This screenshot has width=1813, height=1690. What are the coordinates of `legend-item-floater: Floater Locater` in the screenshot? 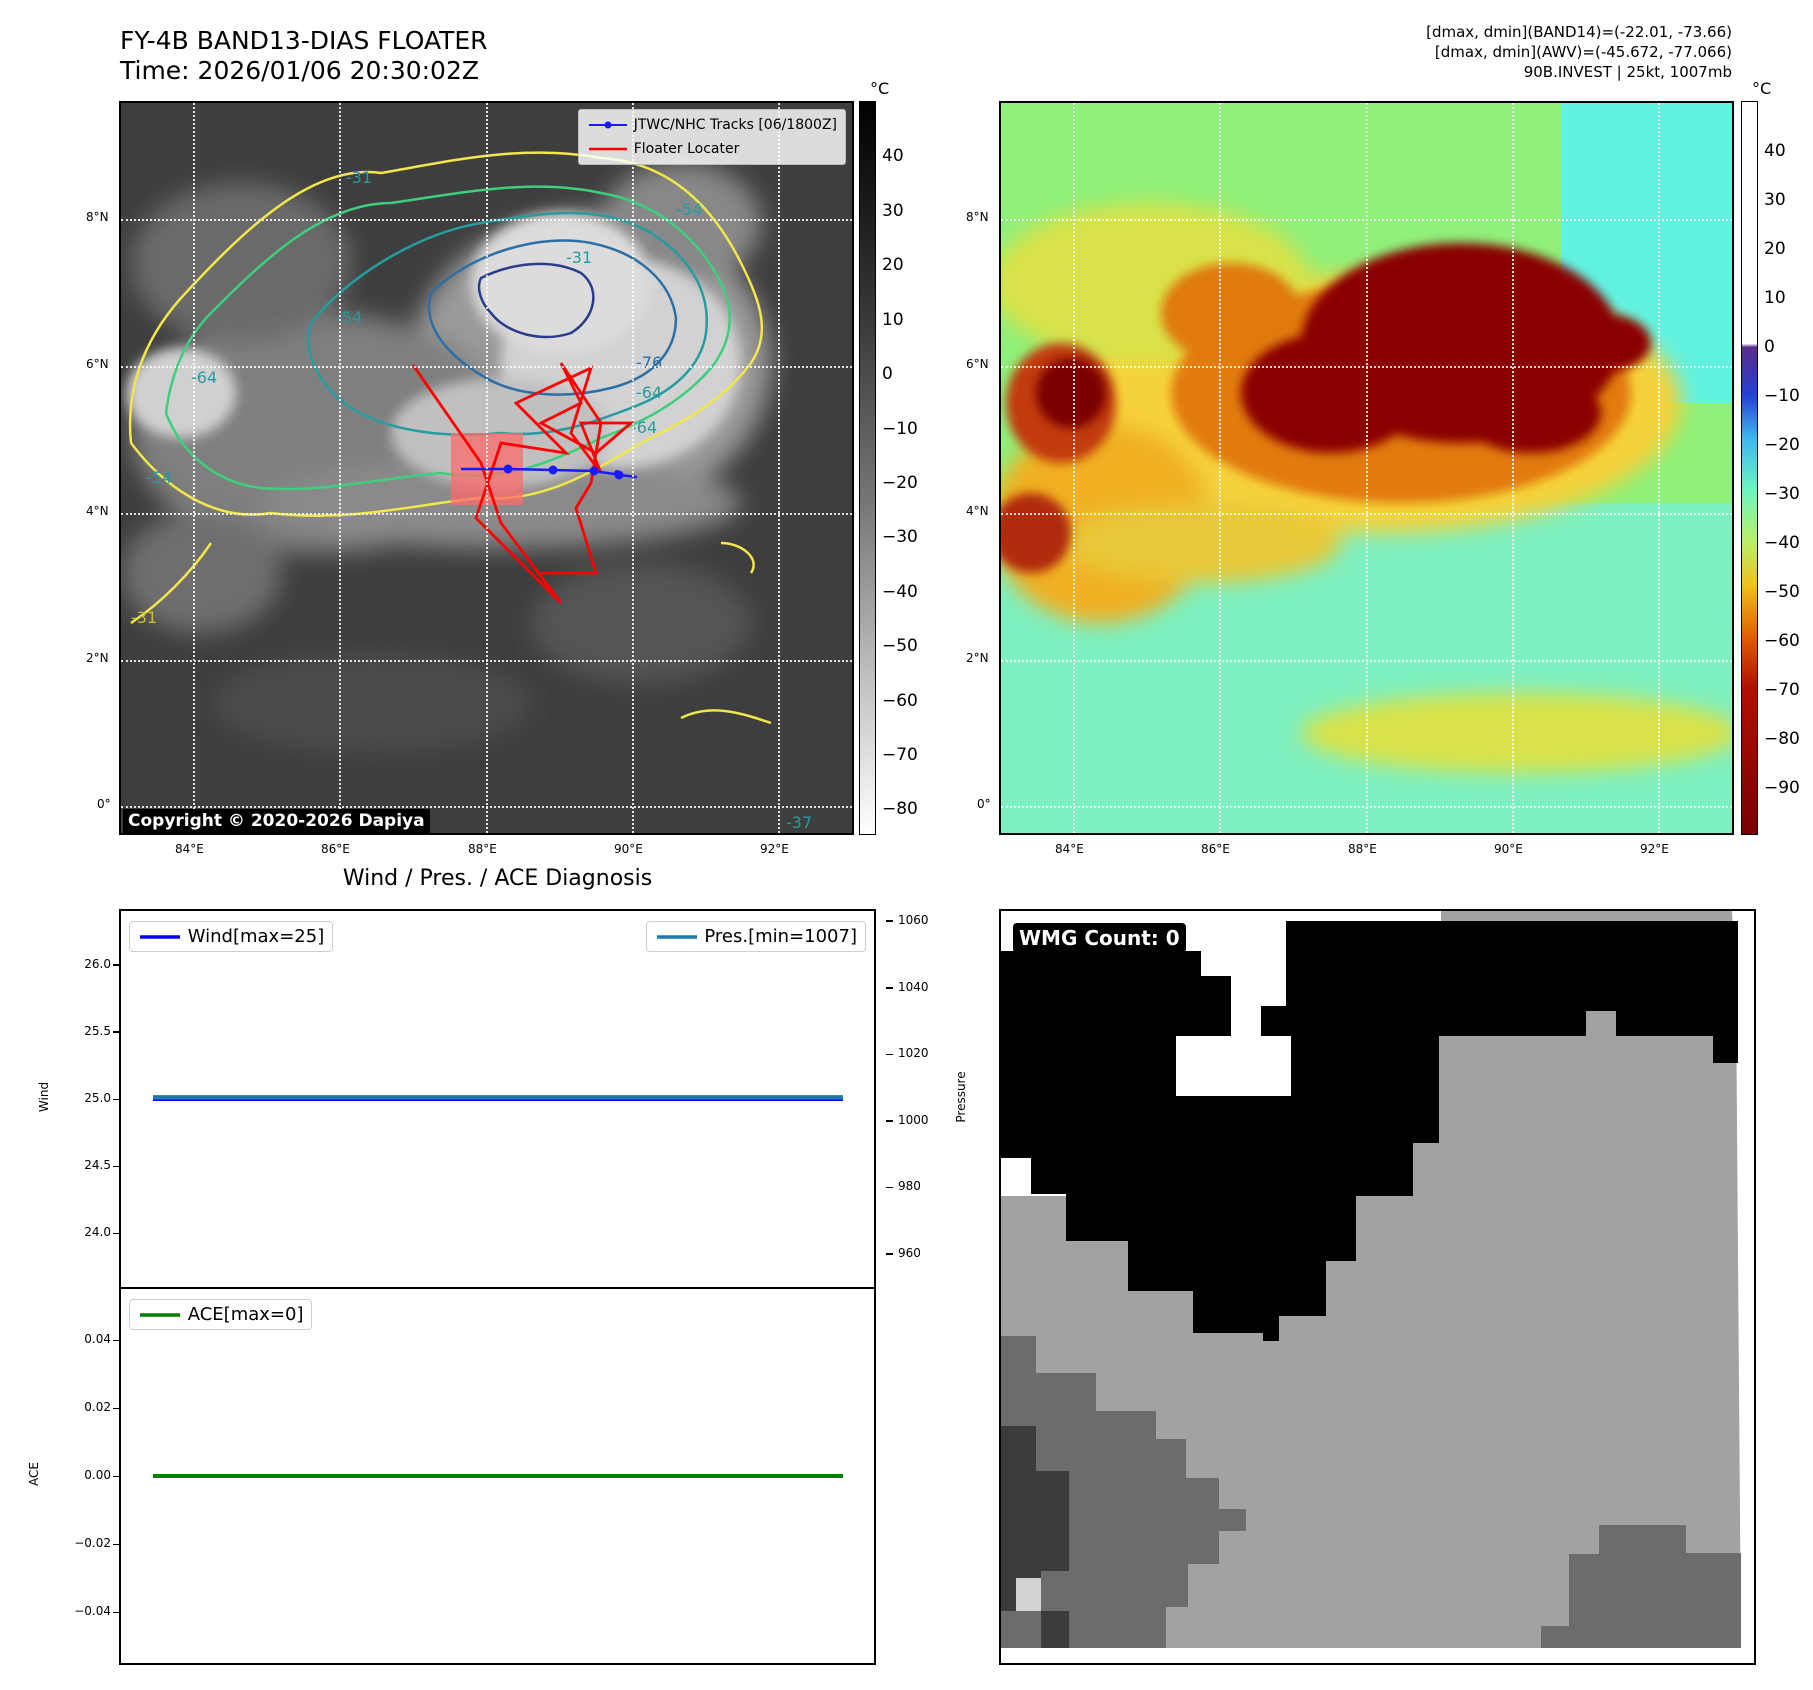 It's located at (712, 149).